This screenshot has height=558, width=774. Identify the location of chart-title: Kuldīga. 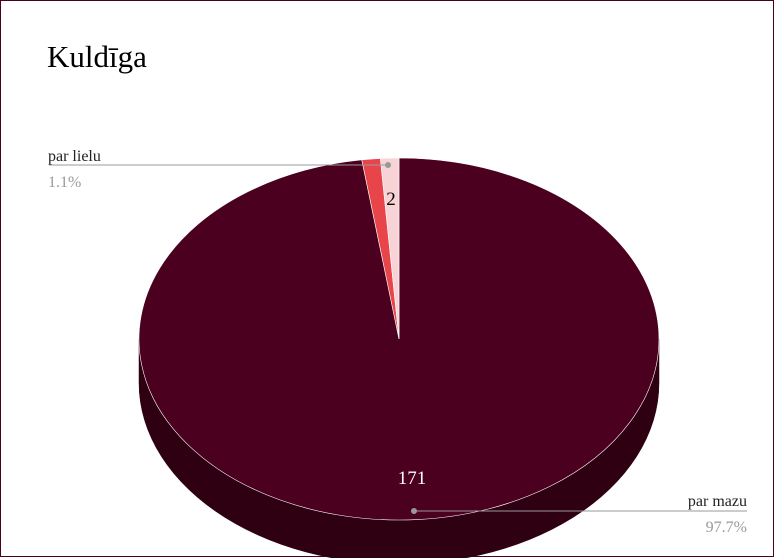
(97, 56).